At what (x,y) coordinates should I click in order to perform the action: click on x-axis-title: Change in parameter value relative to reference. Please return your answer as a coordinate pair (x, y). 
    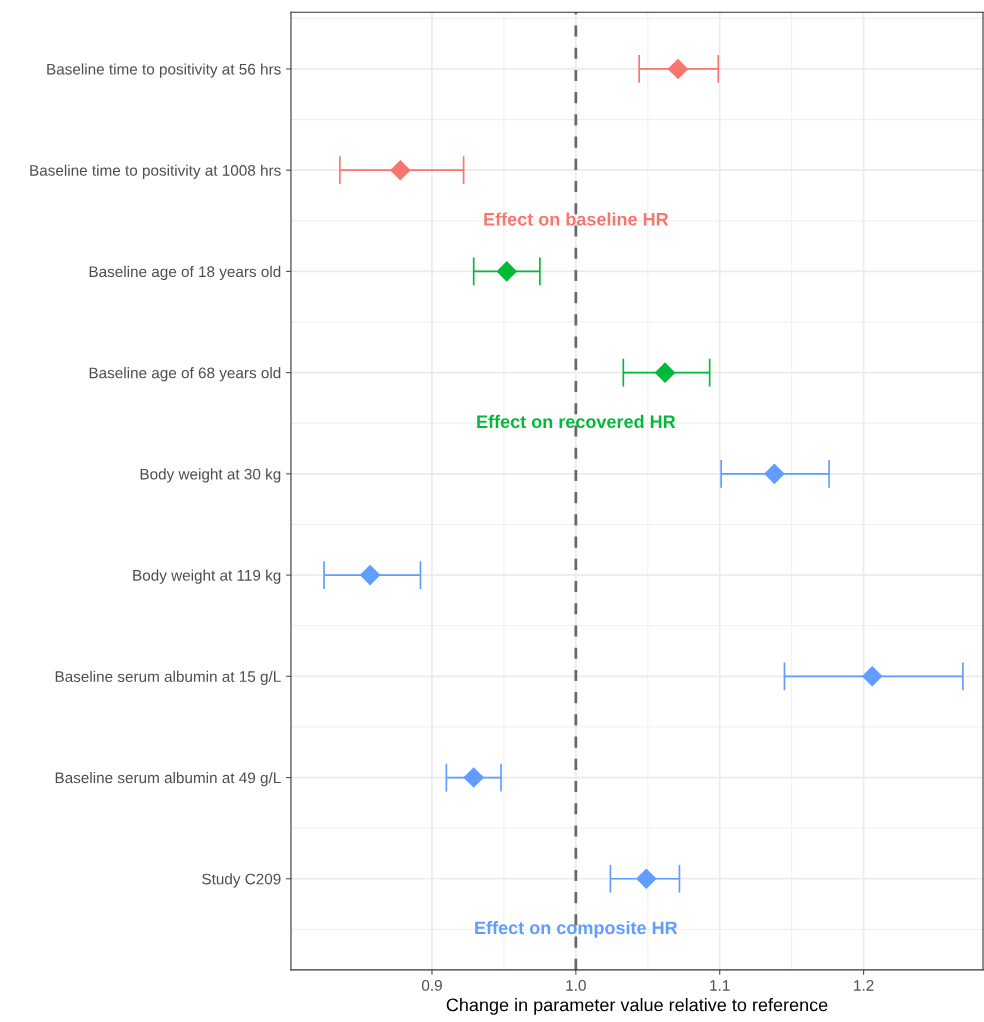
    Looking at the image, I should click on (637, 1006).